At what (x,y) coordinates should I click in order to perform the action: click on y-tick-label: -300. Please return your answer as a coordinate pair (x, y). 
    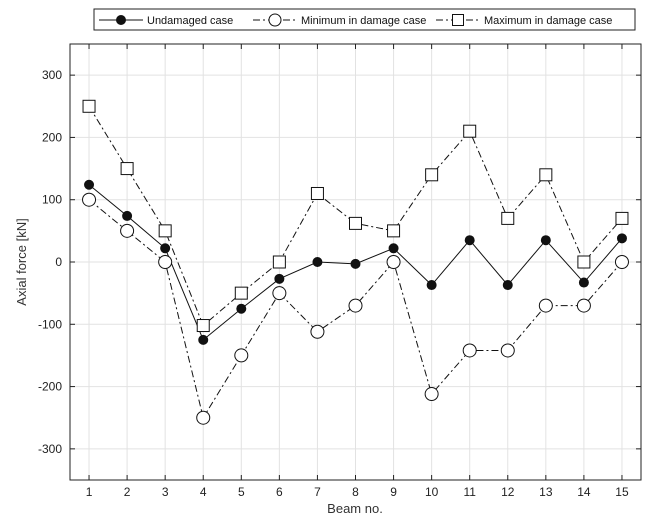
    Looking at the image, I should click on (50, 449).